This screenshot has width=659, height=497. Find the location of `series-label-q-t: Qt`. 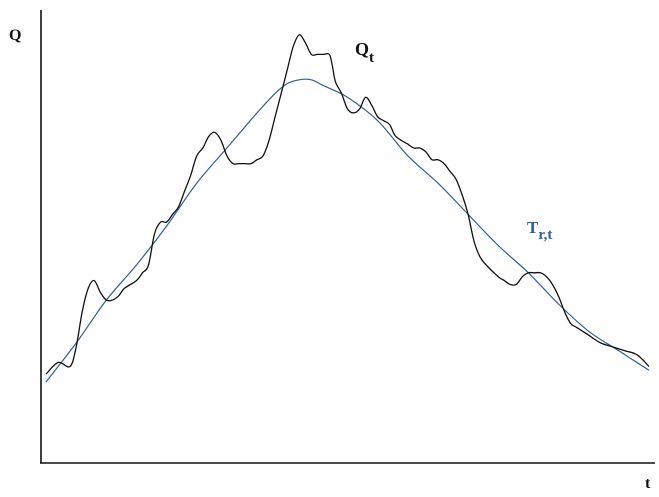

series-label-q-t: Qt is located at coordinates (364, 52).